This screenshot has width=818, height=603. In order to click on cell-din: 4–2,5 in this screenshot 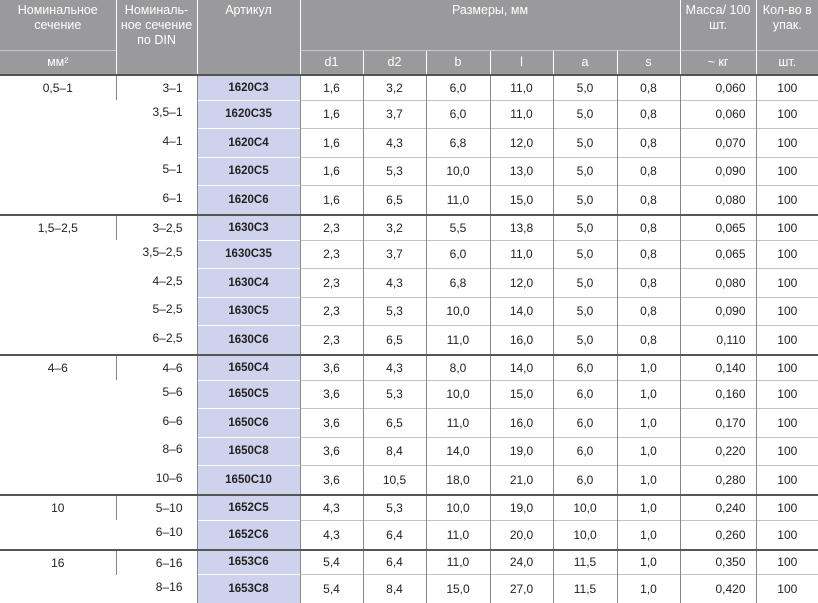, I will do `click(156, 283)`.